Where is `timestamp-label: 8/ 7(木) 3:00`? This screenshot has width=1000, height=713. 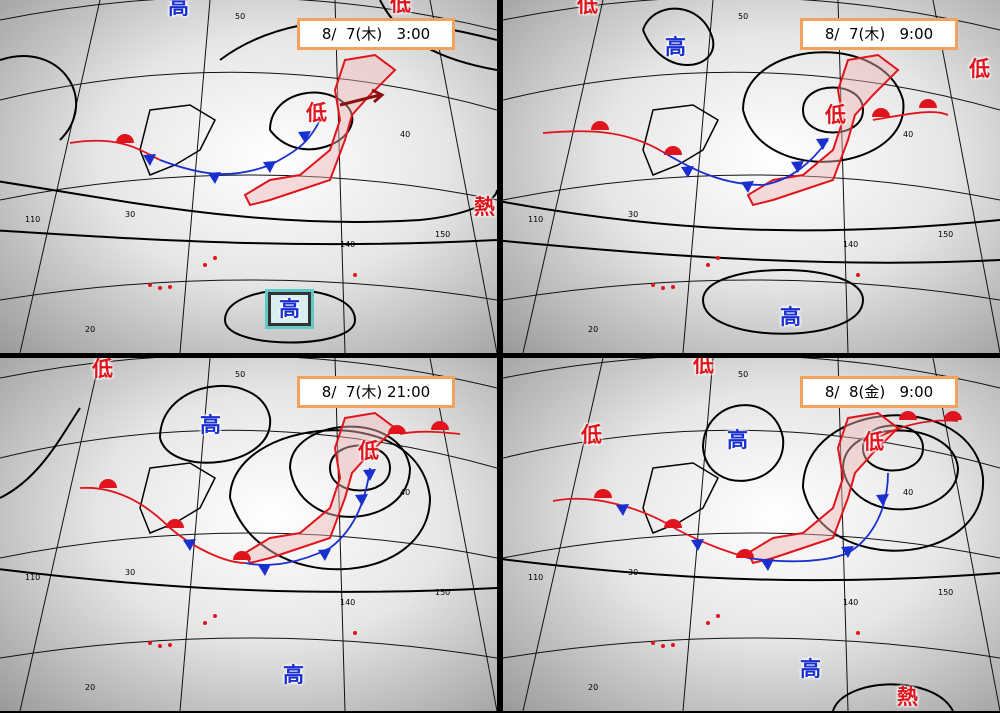 timestamp-label: 8/ 7(木) 3:00 is located at coordinates (376, 34).